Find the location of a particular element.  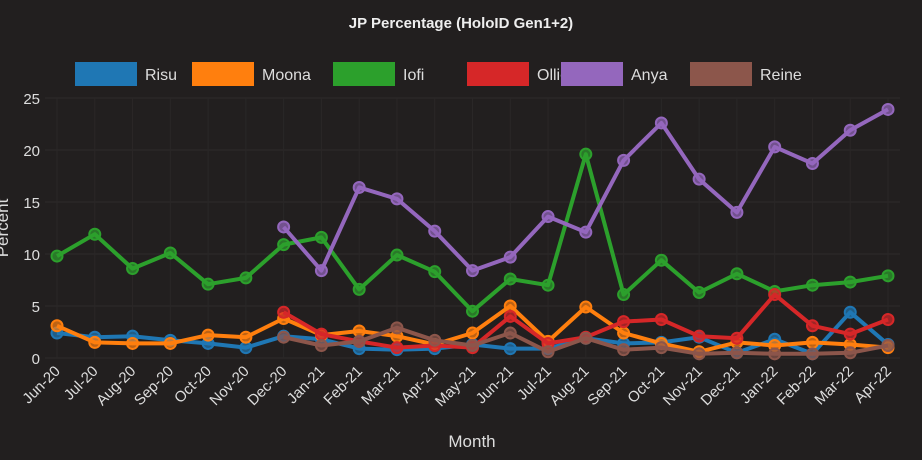

legend-item-reine: Reine is located at coordinates (746, 74).